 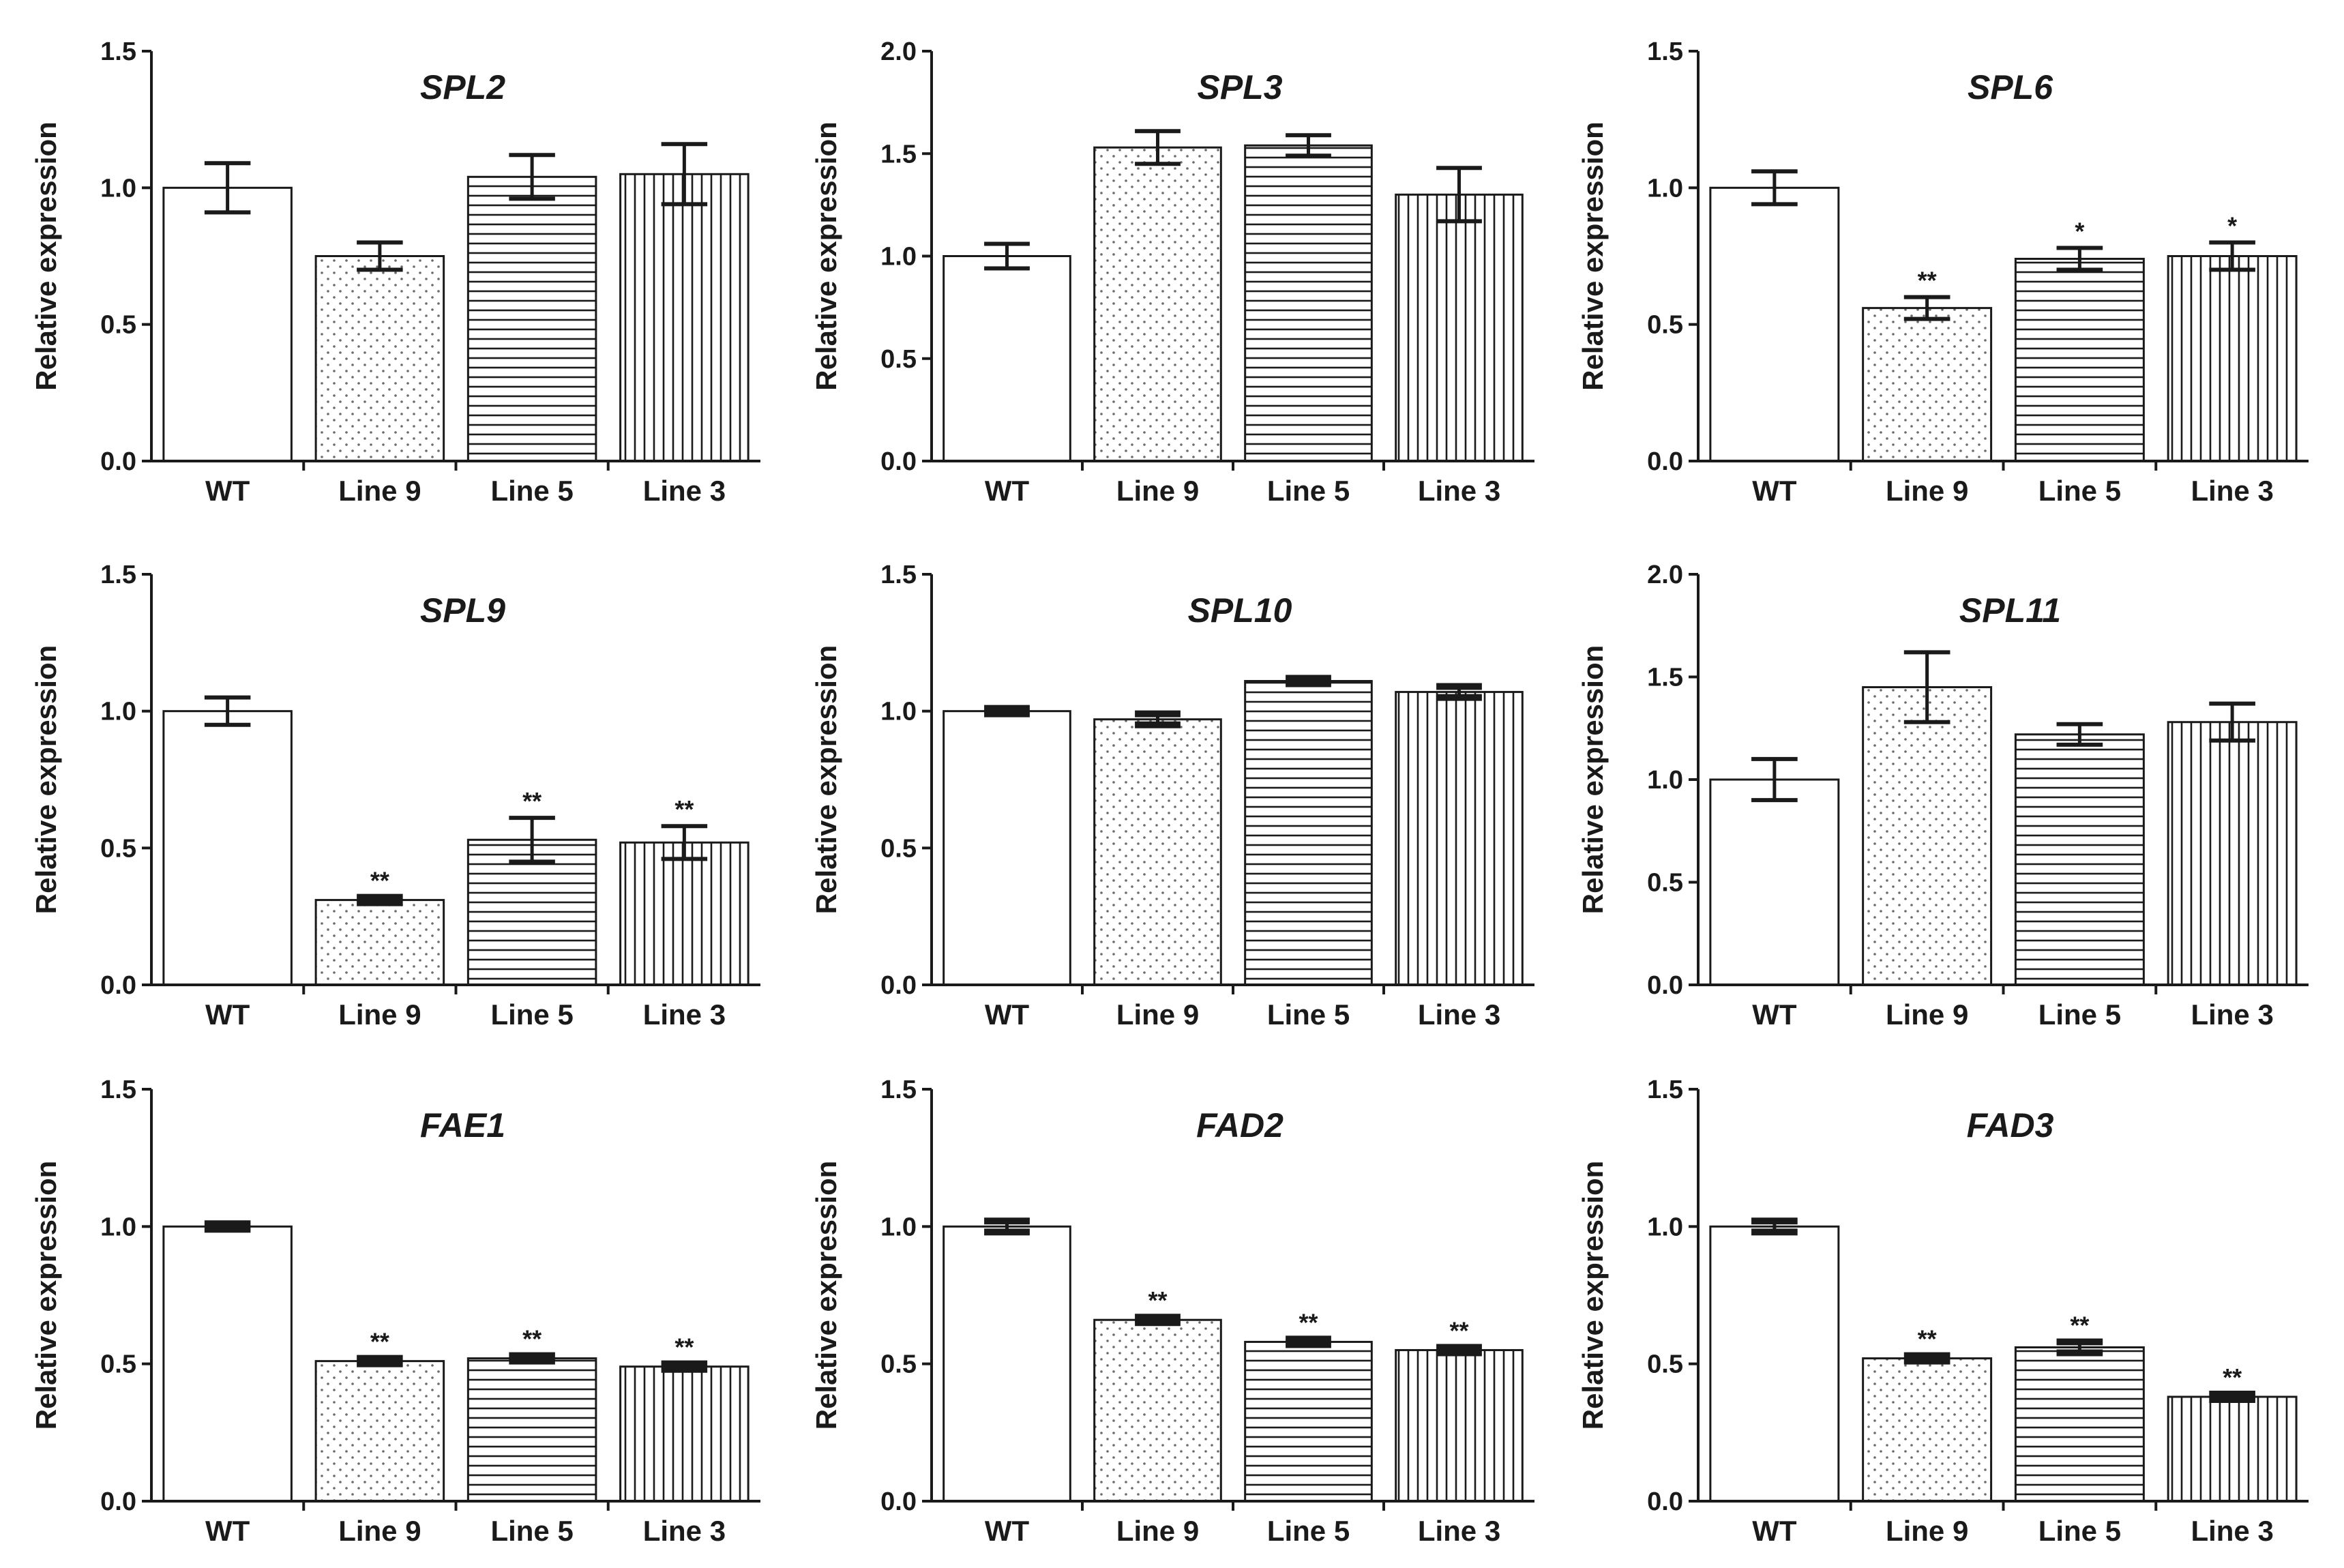 I want to click on chart-title: SPL2, so click(x=462, y=87).